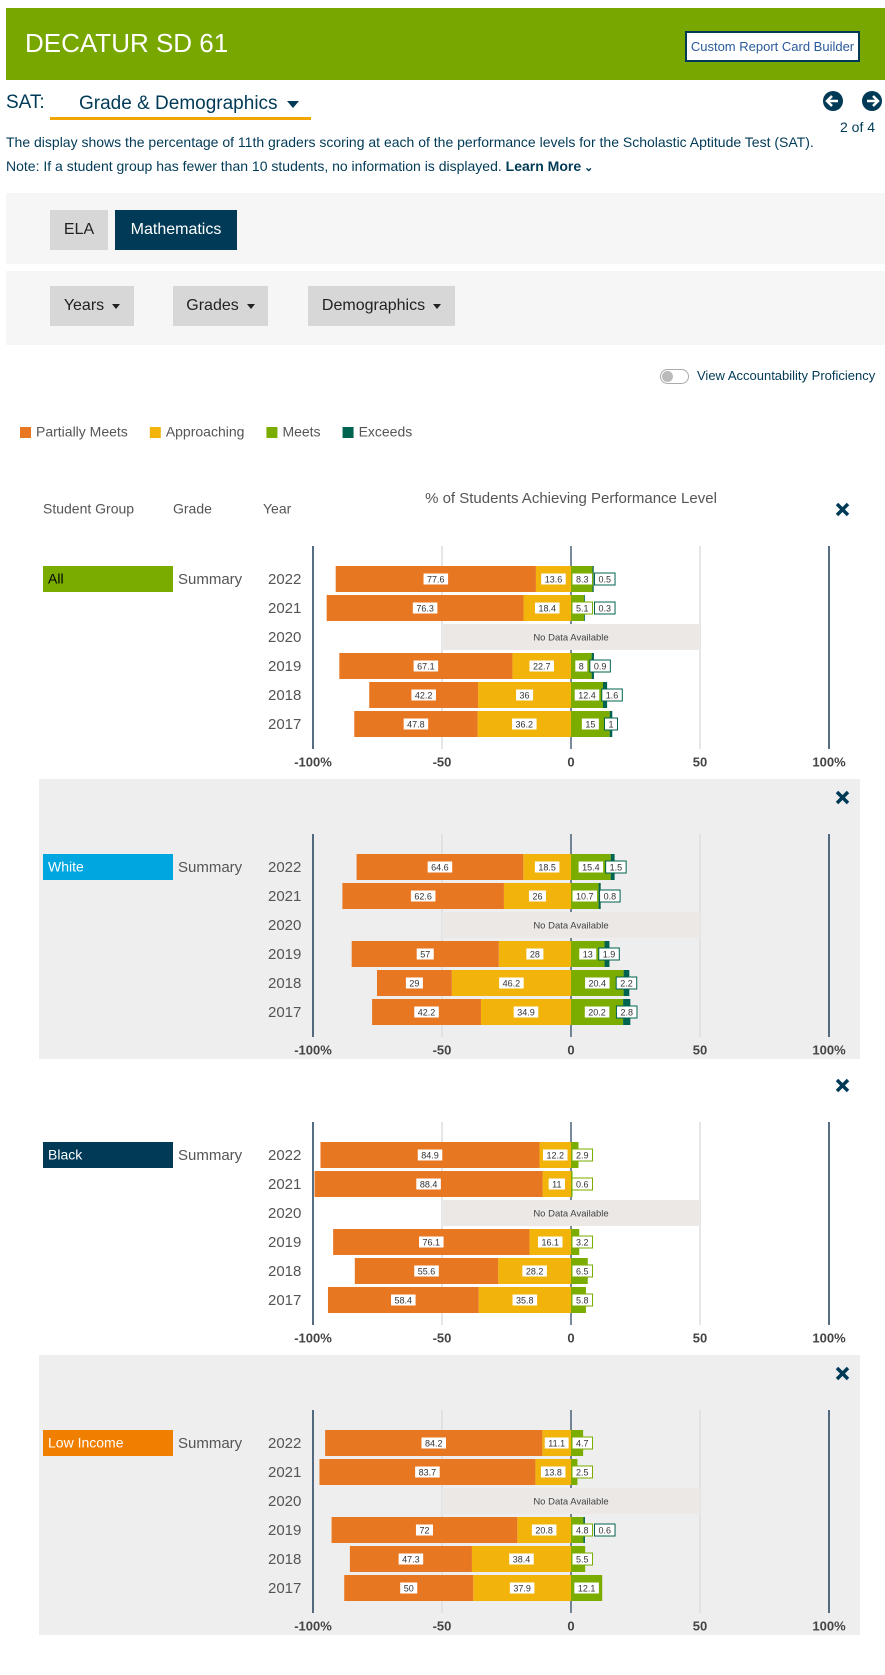 The width and height of the screenshot is (885, 1675). What do you see at coordinates (853, 102) in the screenshot?
I see `nav-arrows` at bounding box center [853, 102].